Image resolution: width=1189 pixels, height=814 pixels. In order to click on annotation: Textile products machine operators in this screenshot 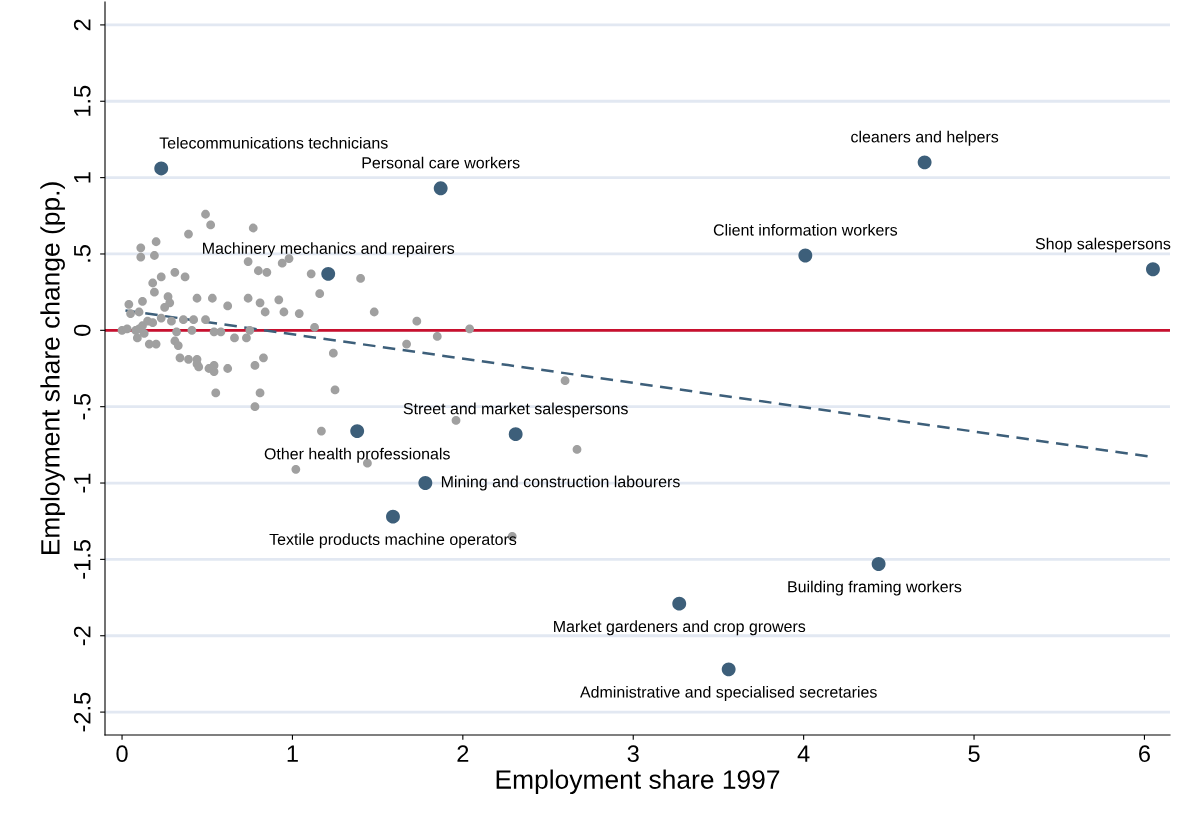, I will do `click(393, 541)`.